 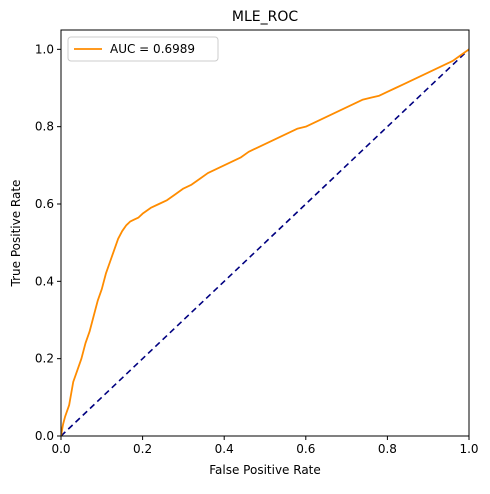 What do you see at coordinates (44, 127) in the screenshot?
I see `y-tick-label: 0.8` at bounding box center [44, 127].